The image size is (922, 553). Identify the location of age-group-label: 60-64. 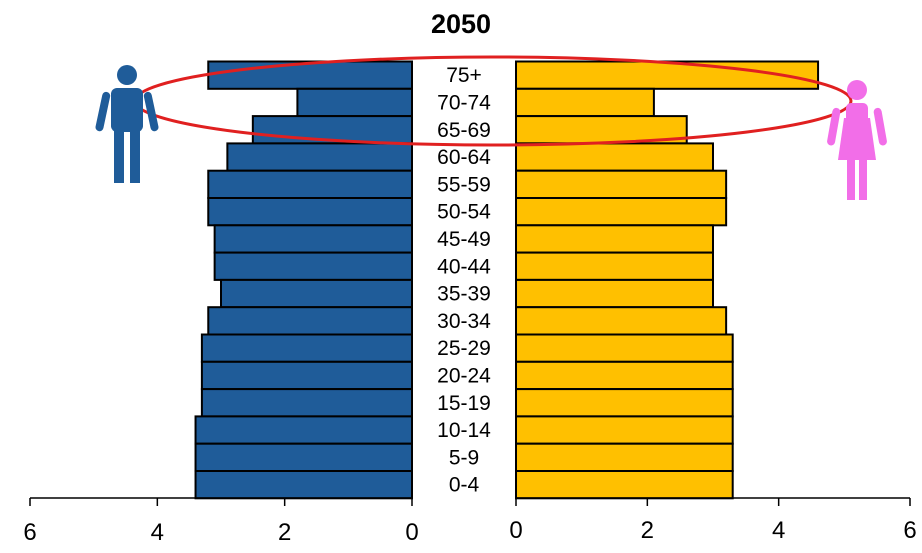
(464, 157).